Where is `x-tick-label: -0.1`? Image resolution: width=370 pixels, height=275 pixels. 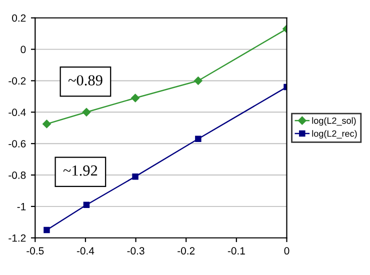 x-tick-label: -0.1 is located at coordinates (236, 251).